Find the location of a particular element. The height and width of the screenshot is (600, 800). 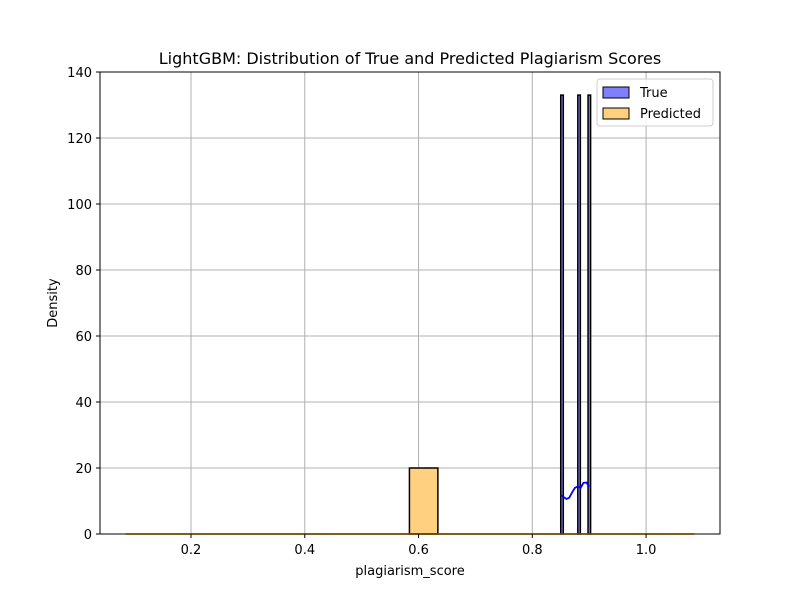

legend-swatch-true is located at coordinates (616, 92).